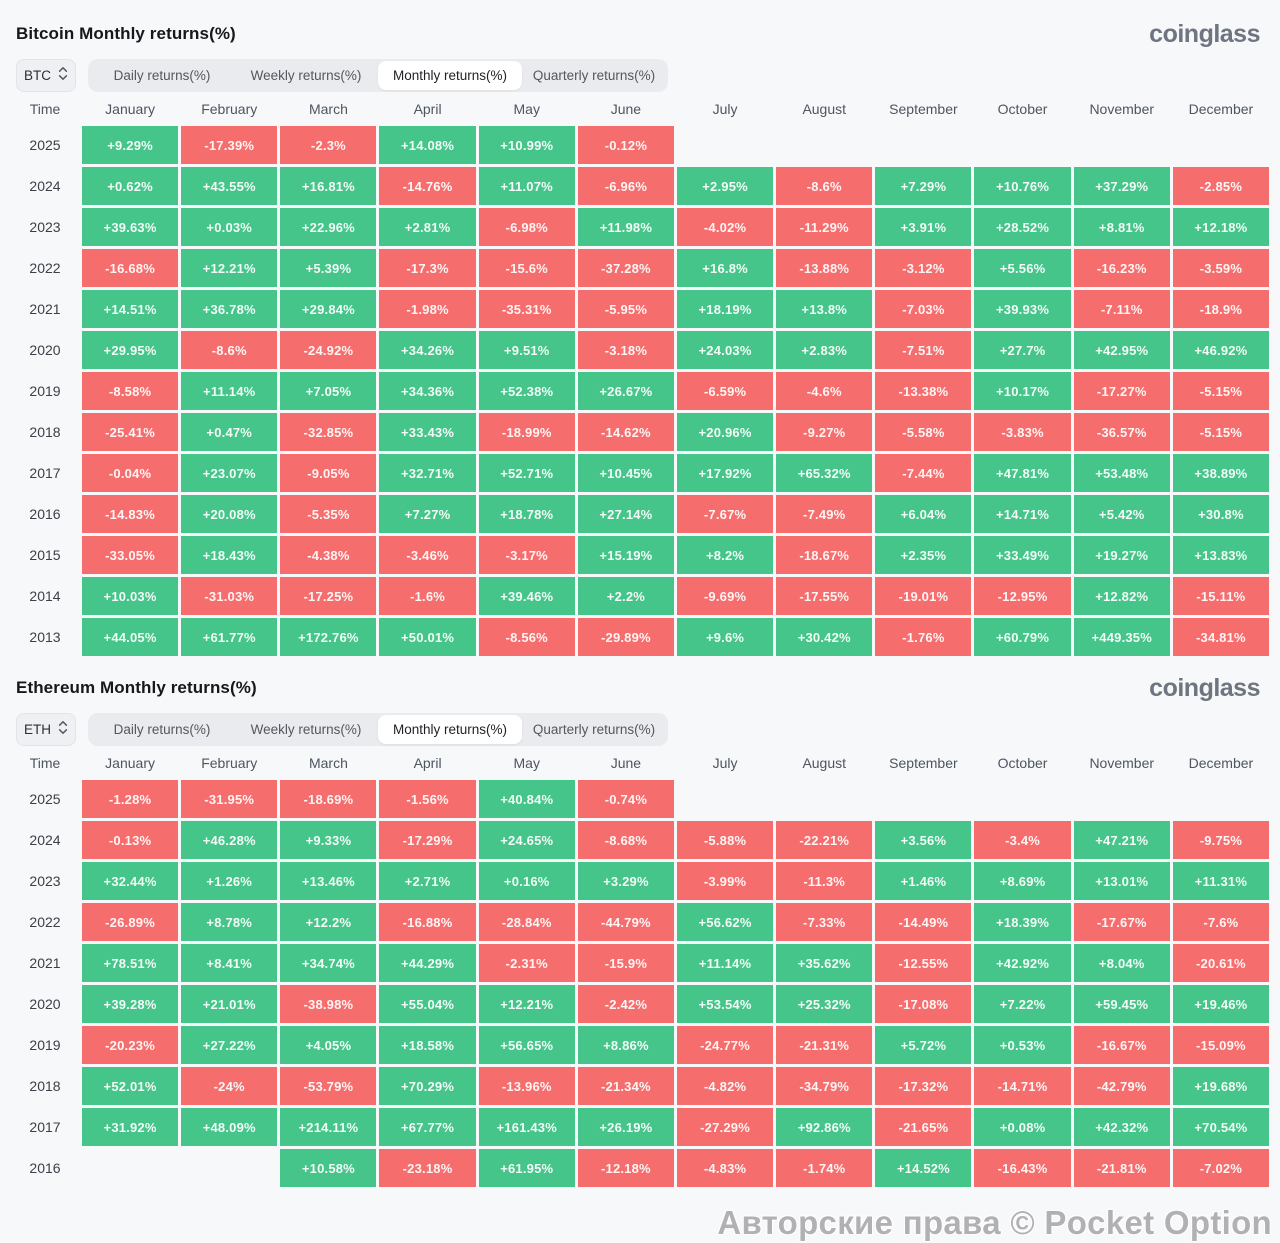 The width and height of the screenshot is (1280, 1243). What do you see at coordinates (229, 963) in the screenshot?
I see `heatmap-cell: +8.41%` at bounding box center [229, 963].